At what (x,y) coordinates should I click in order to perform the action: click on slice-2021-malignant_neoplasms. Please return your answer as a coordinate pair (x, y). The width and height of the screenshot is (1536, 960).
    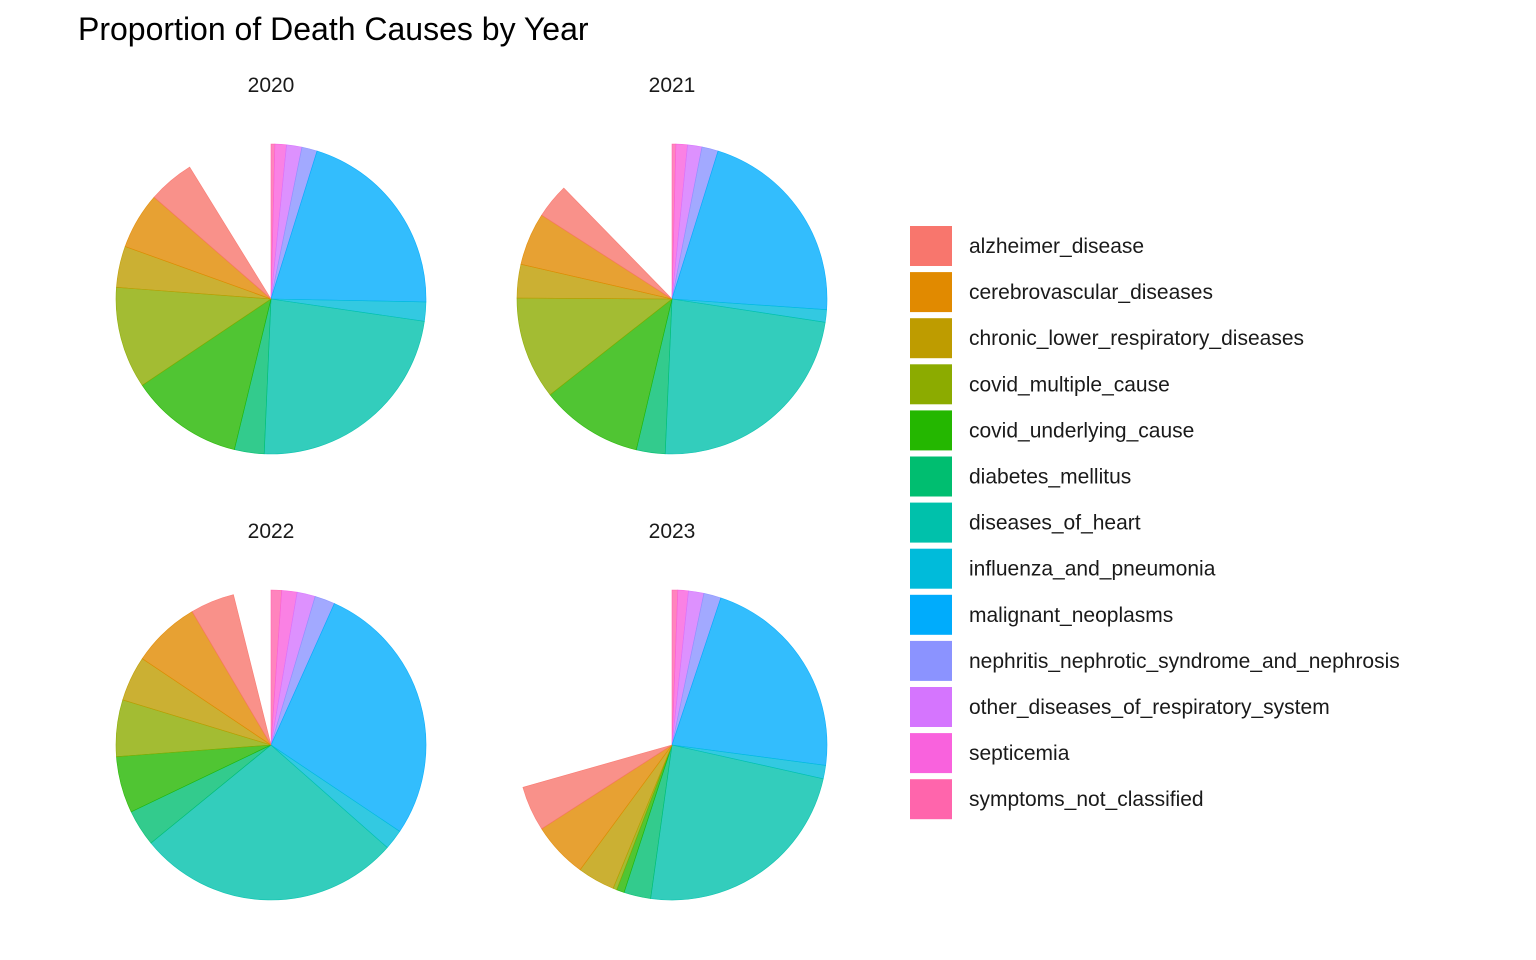
    Looking at the image, I should click on (749, 230).